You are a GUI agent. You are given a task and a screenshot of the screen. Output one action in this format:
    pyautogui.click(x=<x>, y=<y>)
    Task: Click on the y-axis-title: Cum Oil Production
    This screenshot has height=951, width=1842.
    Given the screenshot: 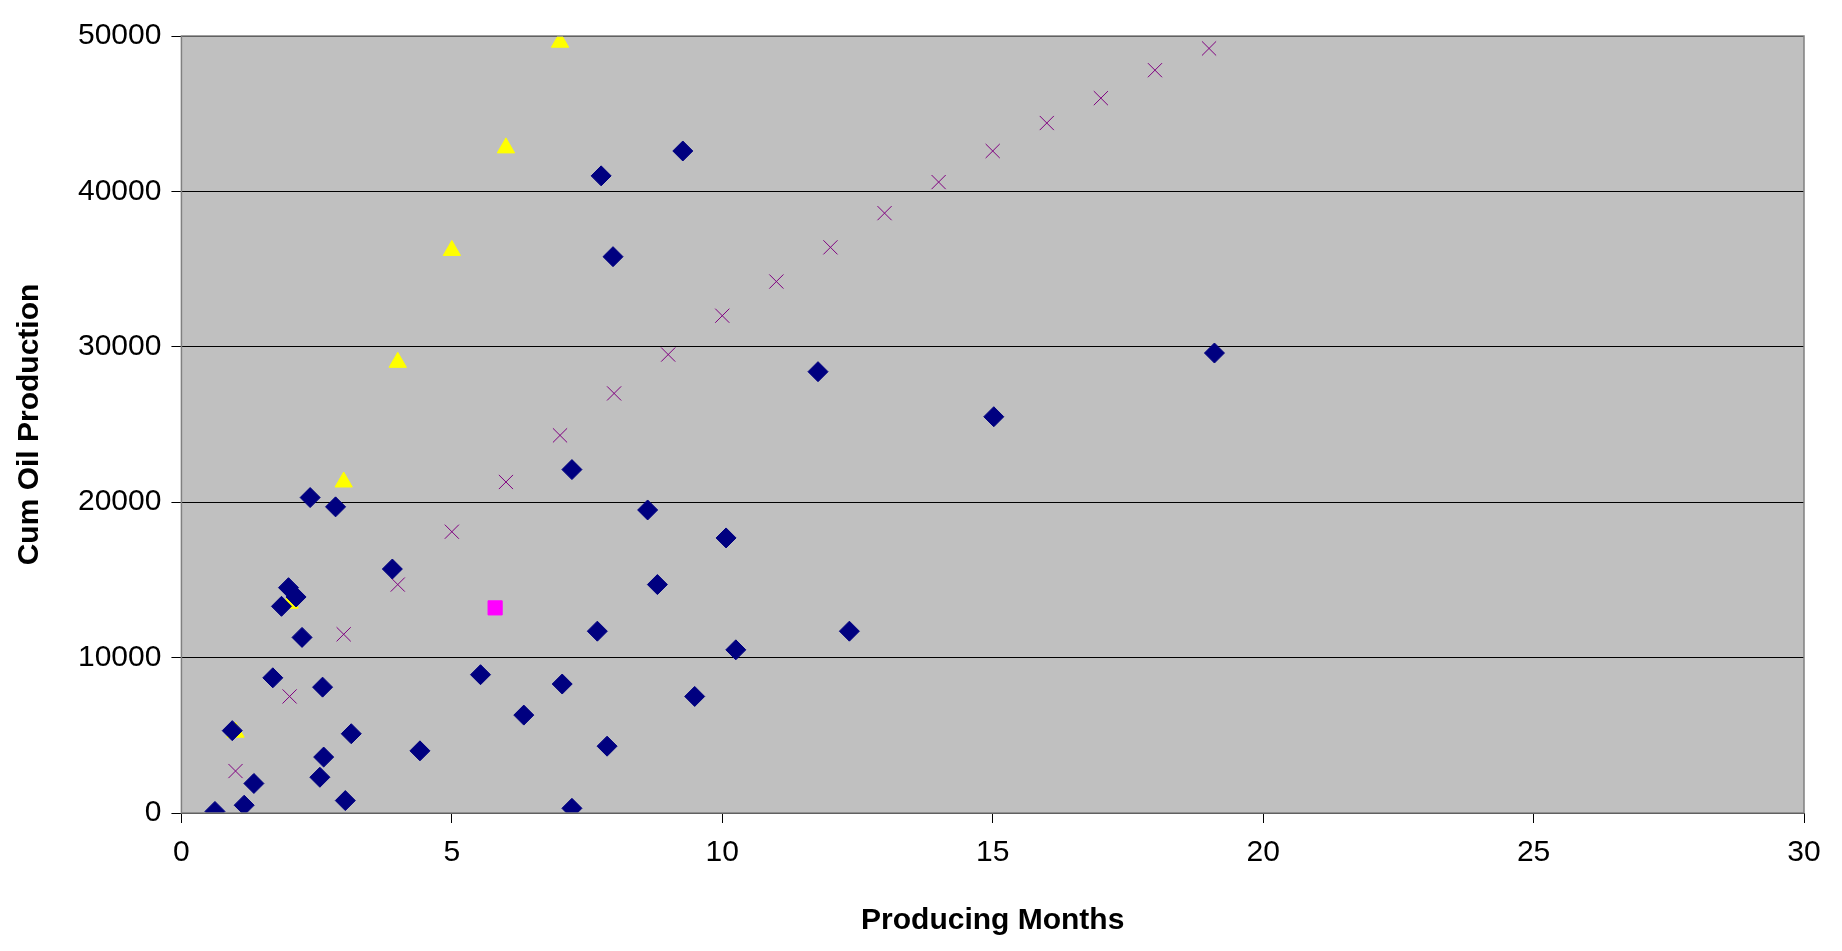 What is the action you would take?
    pyautogui.click(x=28, y=424)
    